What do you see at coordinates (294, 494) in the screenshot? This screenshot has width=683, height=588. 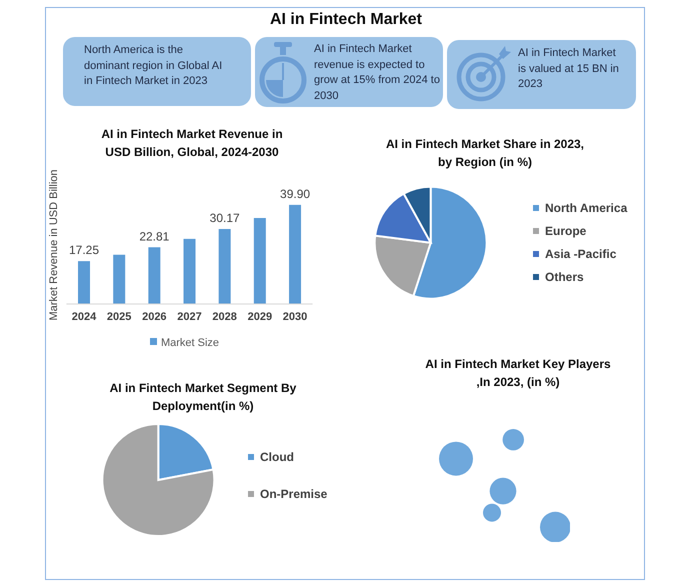 I see `legend-label: On-Premise` at bounding box center [294, 494].